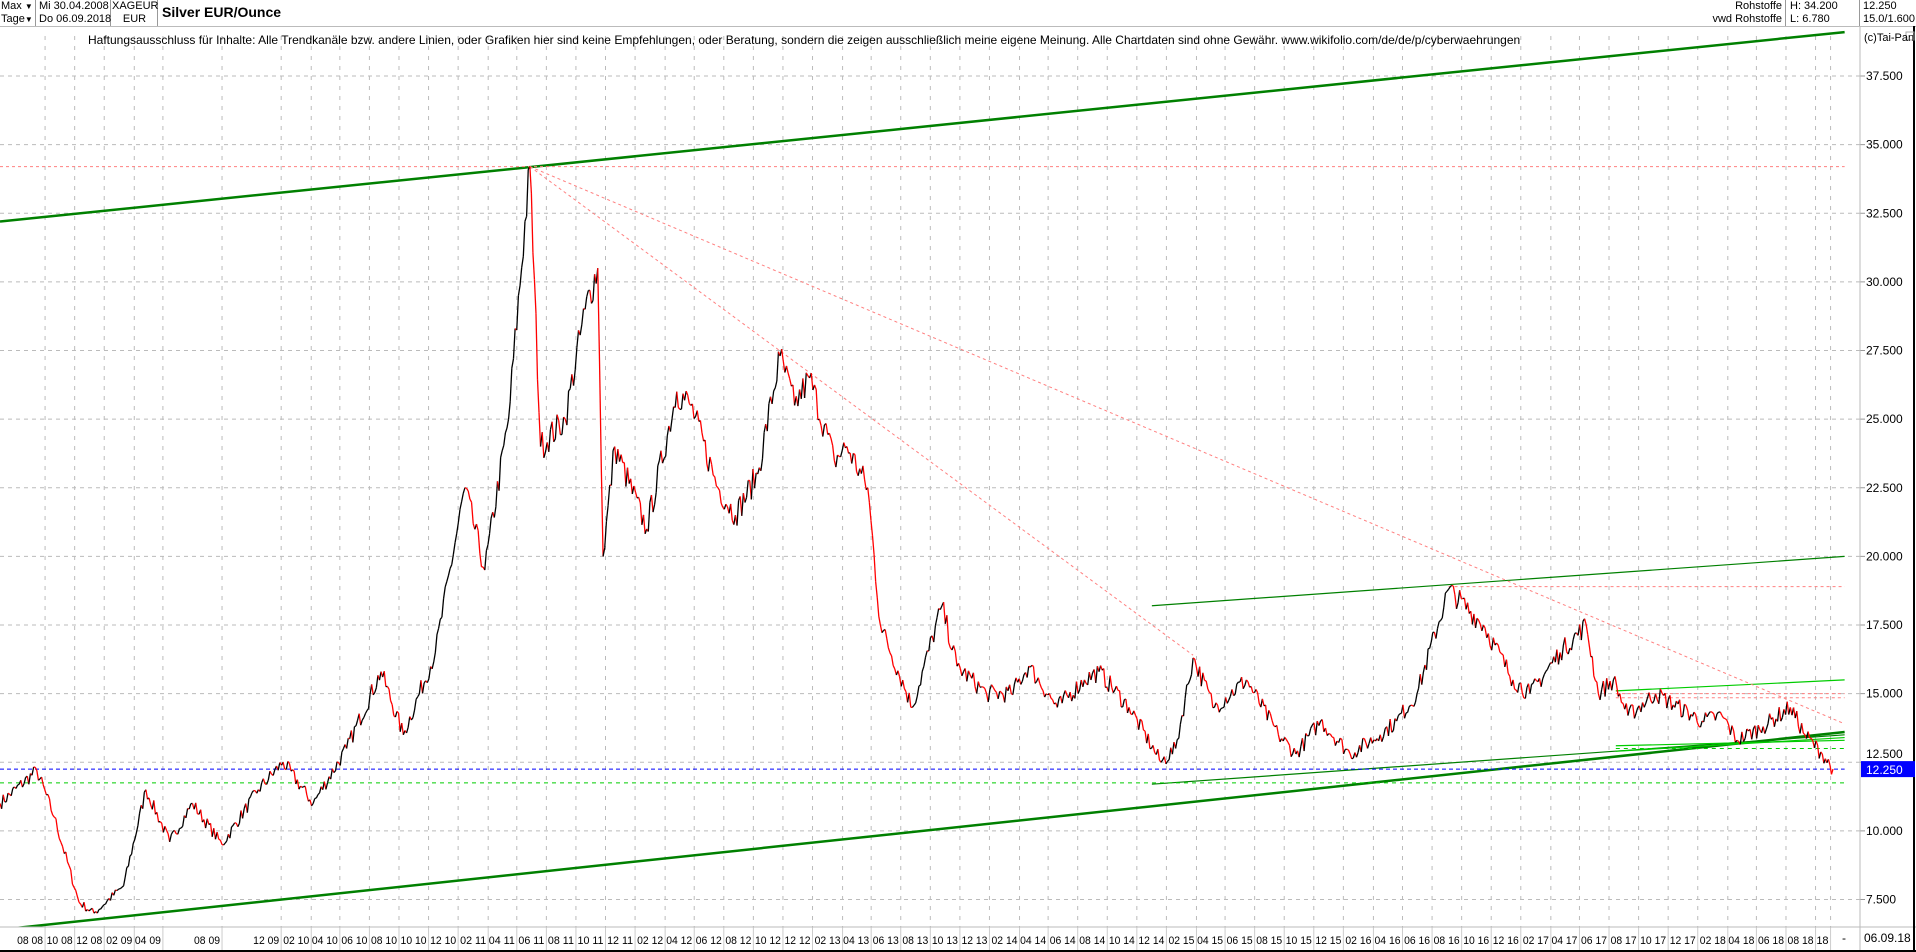  Describe the element at coordinates (1033, 941) in the screenshot. I see `x-tick-label: 04 14` at that location.